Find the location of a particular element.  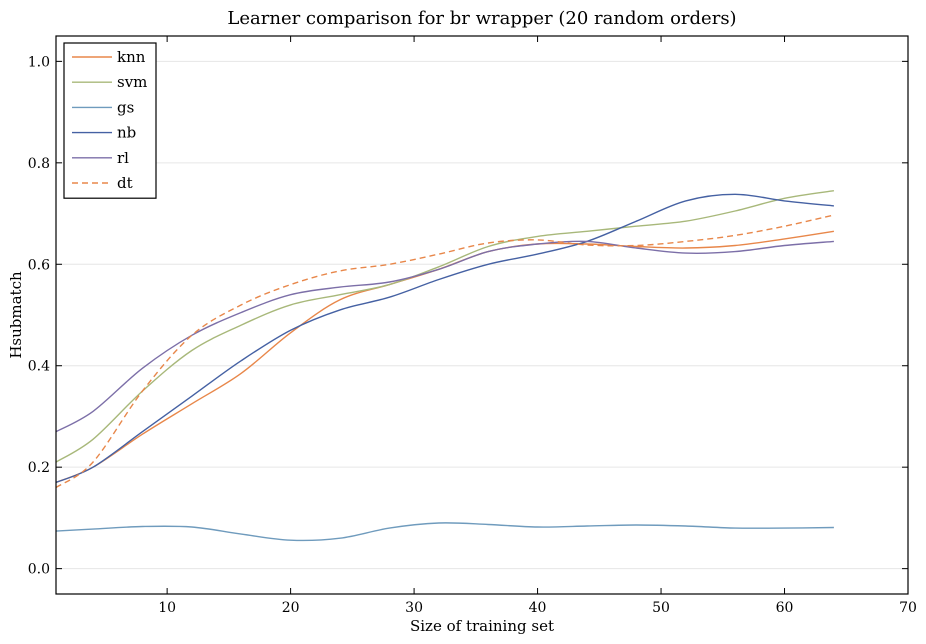

x-axis-label: Size of training set is located at coordinates (482, 626).